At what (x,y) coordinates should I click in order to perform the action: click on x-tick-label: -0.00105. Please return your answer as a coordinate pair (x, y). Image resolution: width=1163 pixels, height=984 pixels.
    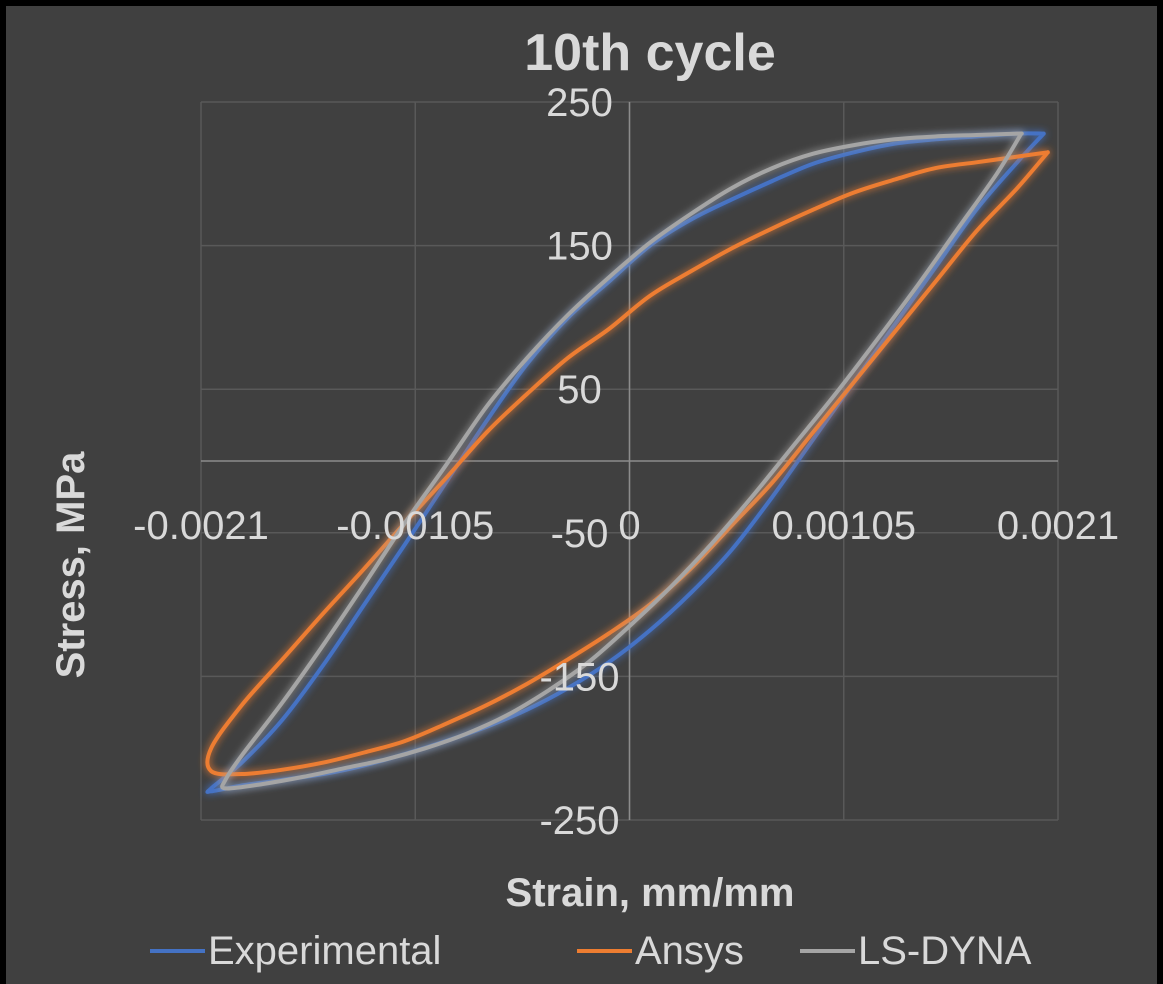
    Looking at the image, I should click on (415, 526).